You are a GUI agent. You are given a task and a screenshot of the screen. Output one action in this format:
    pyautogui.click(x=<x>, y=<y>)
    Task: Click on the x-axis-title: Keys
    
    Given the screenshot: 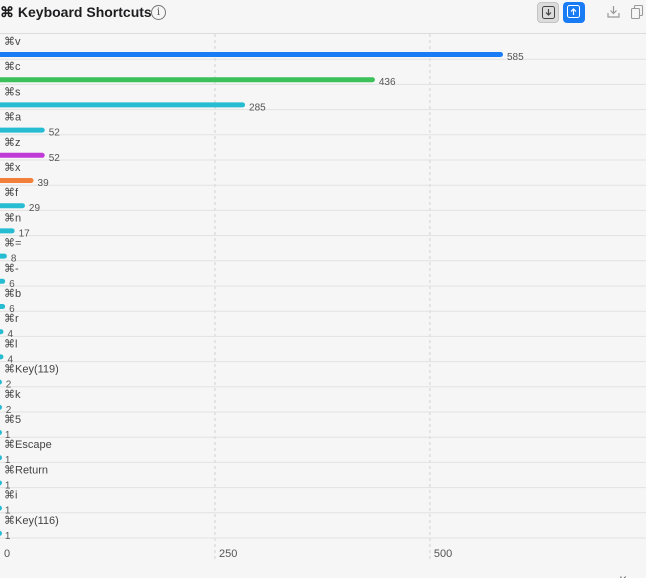 What is the action you would take?
    pyautogui.click(x=632, y=576)
    